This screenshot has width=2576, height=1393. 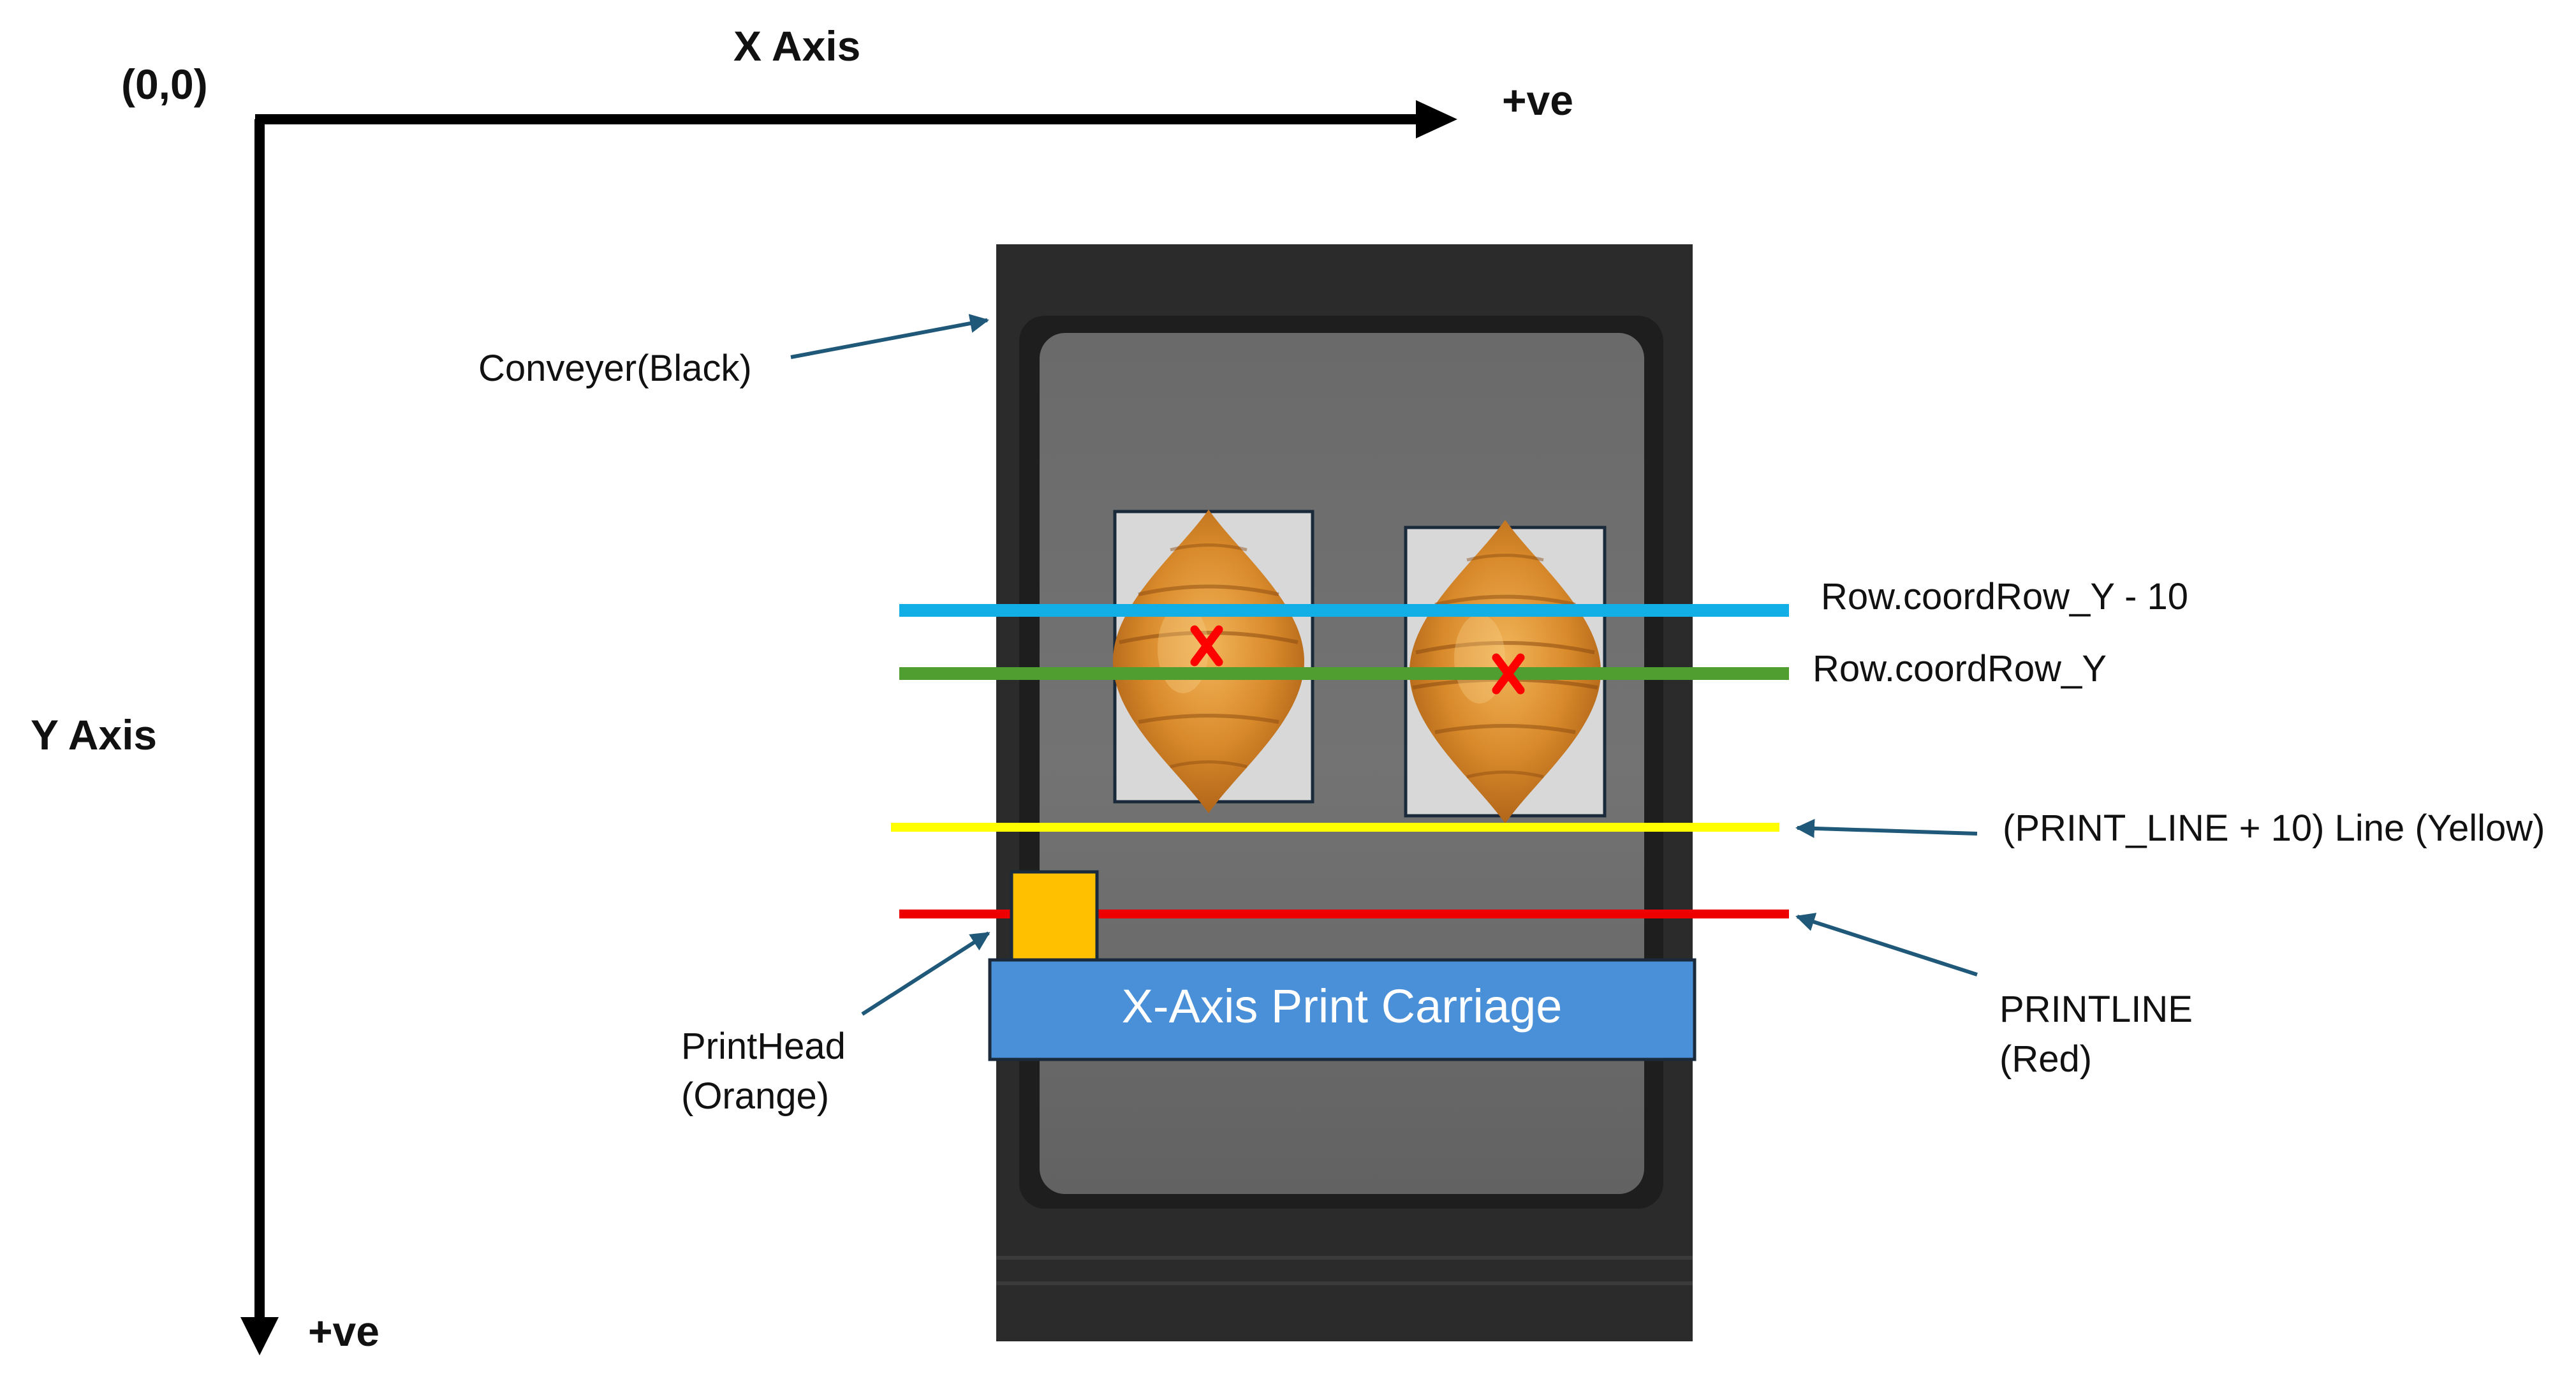 What do you see at coordinates (1886, 828) in the screenshot?
I see `print-line-plus-10-pointer-arrow` at bounding box center [1886, 828].